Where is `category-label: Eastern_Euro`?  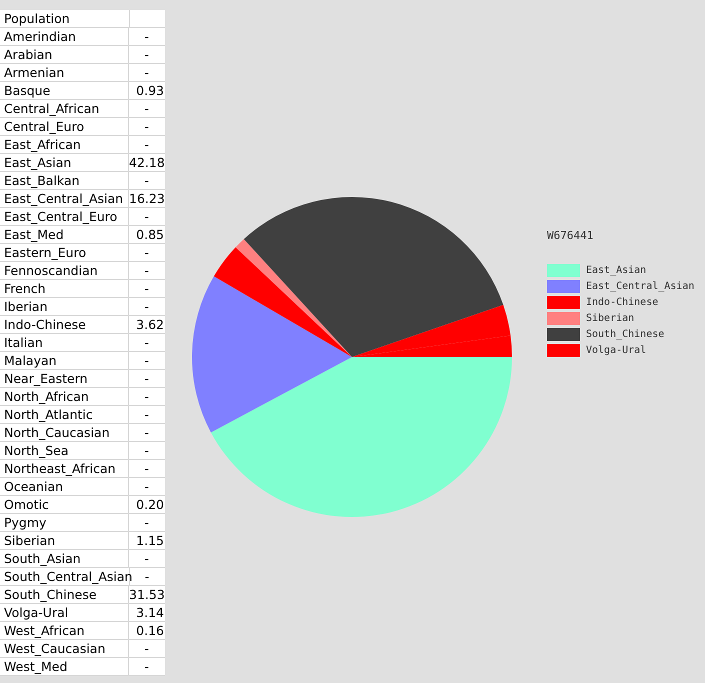 category-label: Eastern_Euro is located at coordinates (65, 253).